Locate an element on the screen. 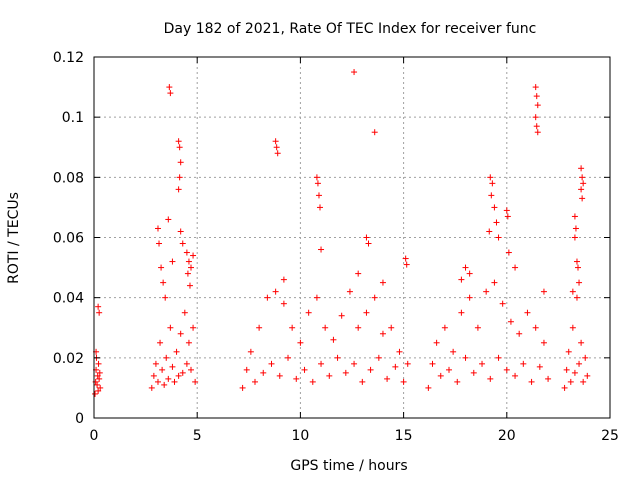  x-tick-label: 0 is located at coordinates (94, 436).